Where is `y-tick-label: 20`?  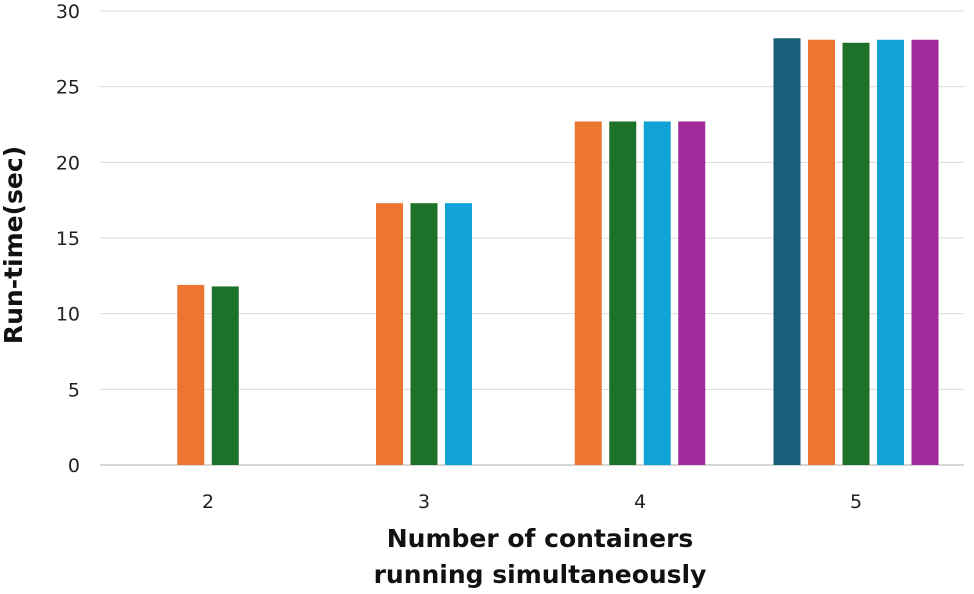
y-tick-label: 20 is located at coordinates (68, 163).